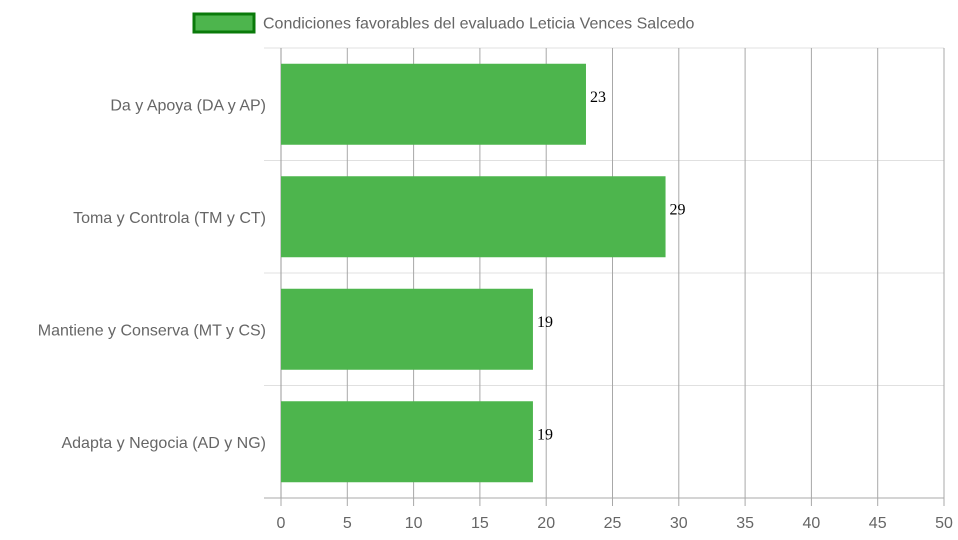 Image resolution: width=958 pixels, height=540 pixels. I want to click on category-label: Adapta y Negocia (AD y NG), so click(163, 443).